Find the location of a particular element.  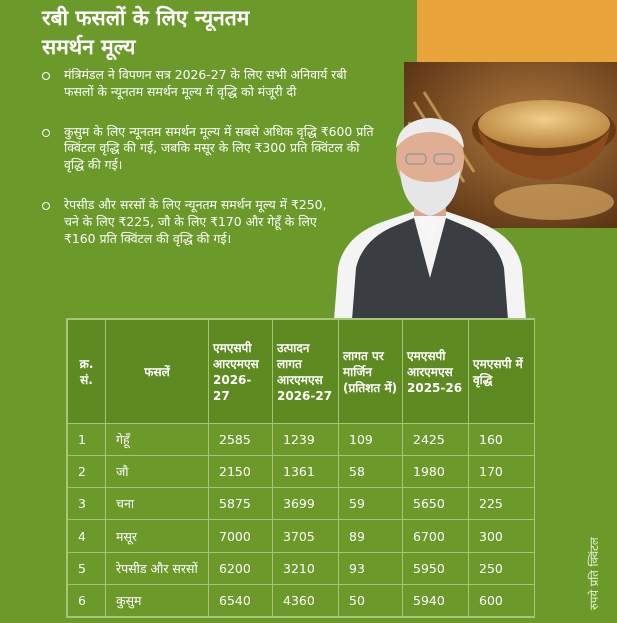

header-production-cost: उत्पादन लागत आरएमएस 2026-27 is located at coordinates (305, 371).